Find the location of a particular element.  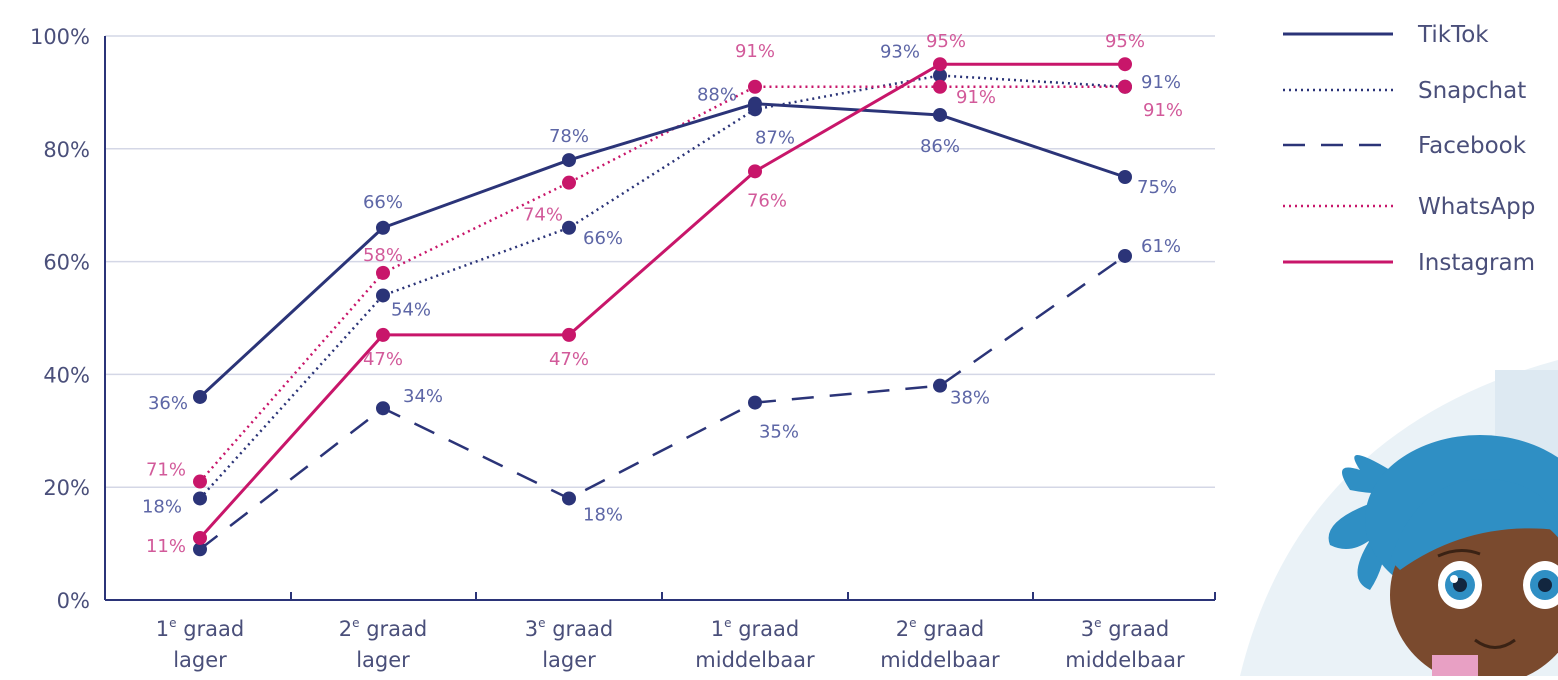

data-label-instagram: 11% is located at coordinates (166, 546).